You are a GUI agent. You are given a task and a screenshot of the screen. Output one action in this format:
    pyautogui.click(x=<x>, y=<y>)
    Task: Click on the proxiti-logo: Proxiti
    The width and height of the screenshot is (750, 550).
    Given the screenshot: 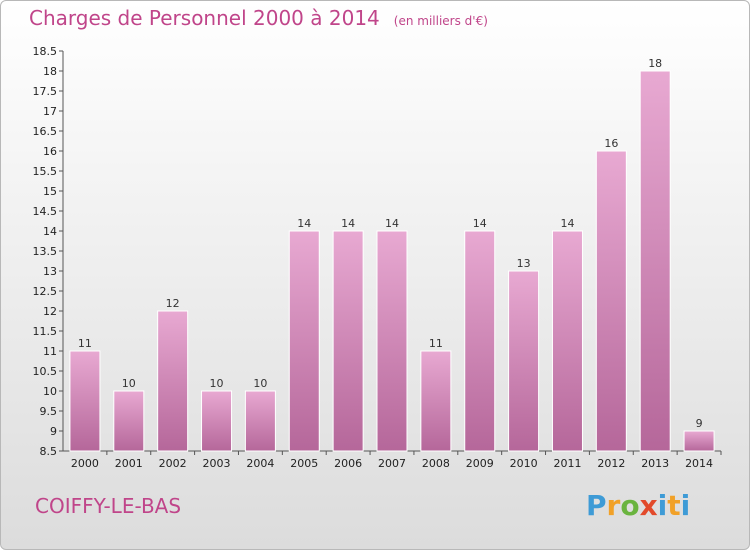 What is the action you would take?
    pyautogui.click(x=638, y=505)
    